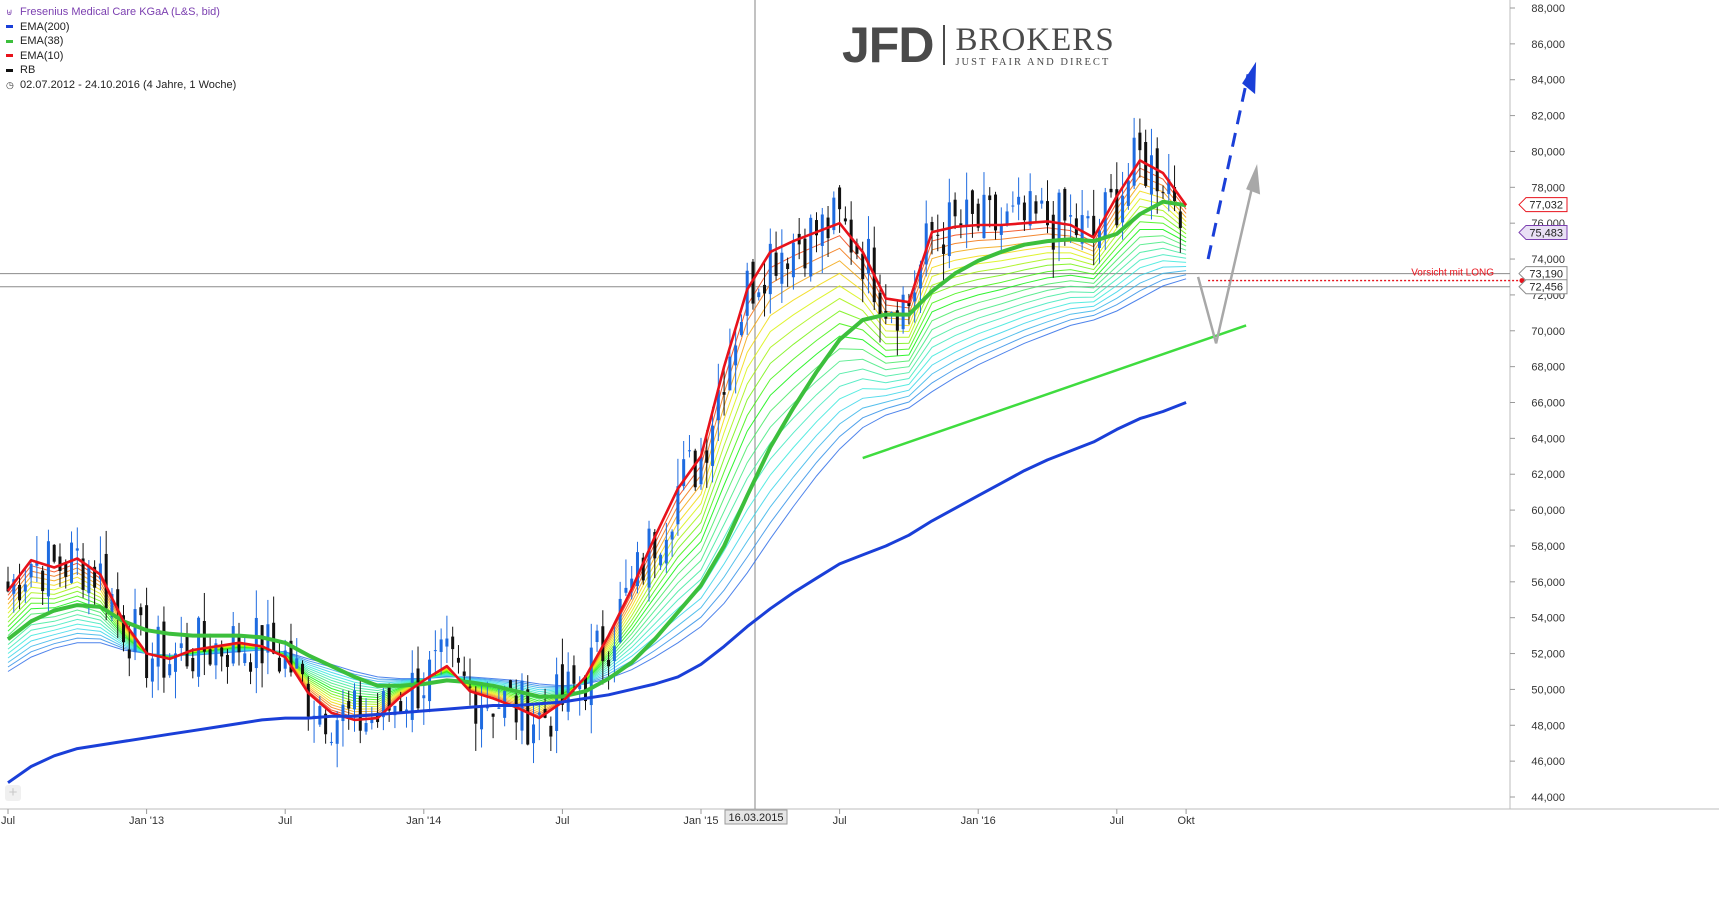  What do you see at coordinates (121, 27) in the screenshot?
I see `legend-item-ema200: EMA(200)` at bounding box center [121, 27].